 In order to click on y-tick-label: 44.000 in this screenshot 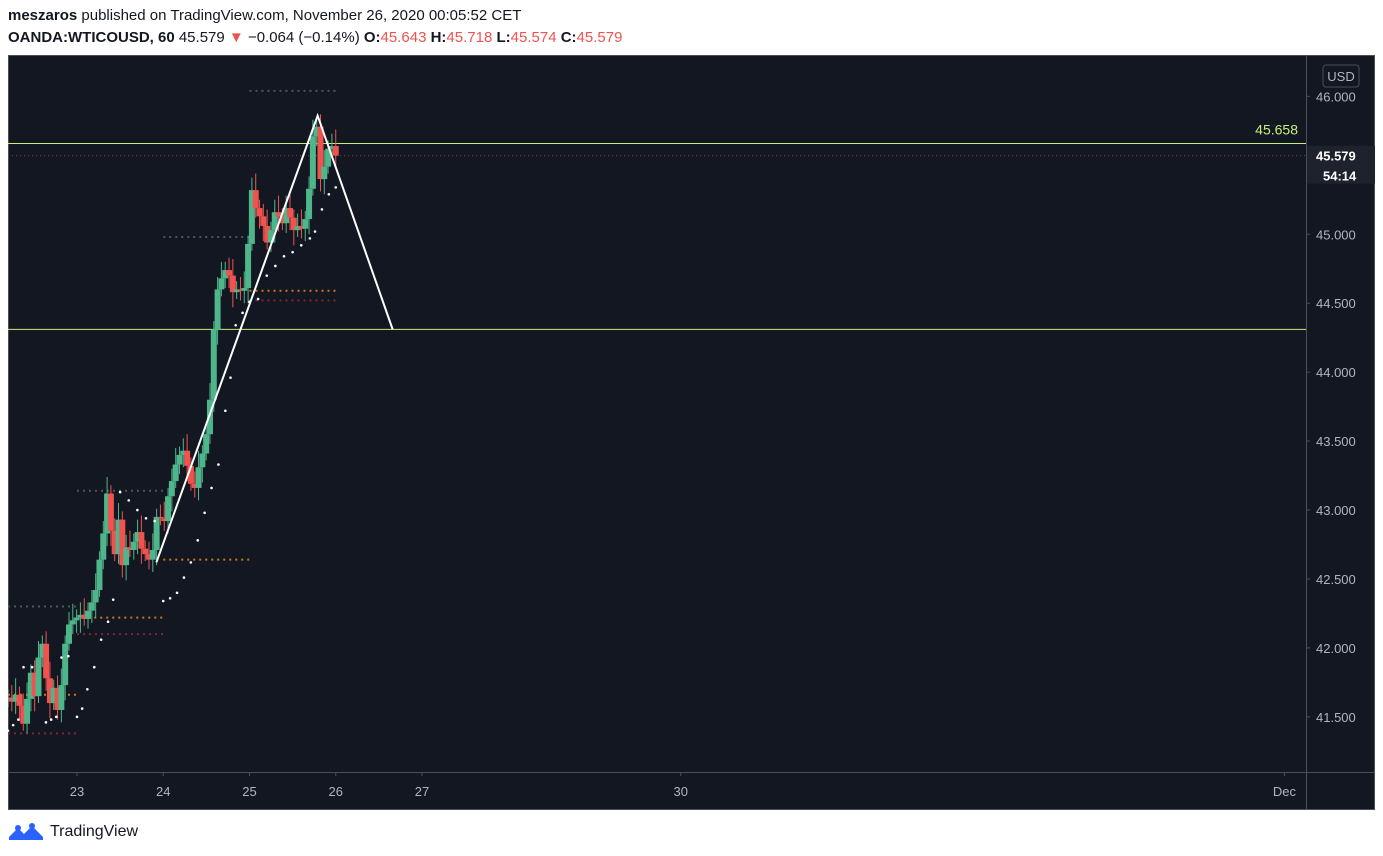, I will do `click(1336, 372)`.